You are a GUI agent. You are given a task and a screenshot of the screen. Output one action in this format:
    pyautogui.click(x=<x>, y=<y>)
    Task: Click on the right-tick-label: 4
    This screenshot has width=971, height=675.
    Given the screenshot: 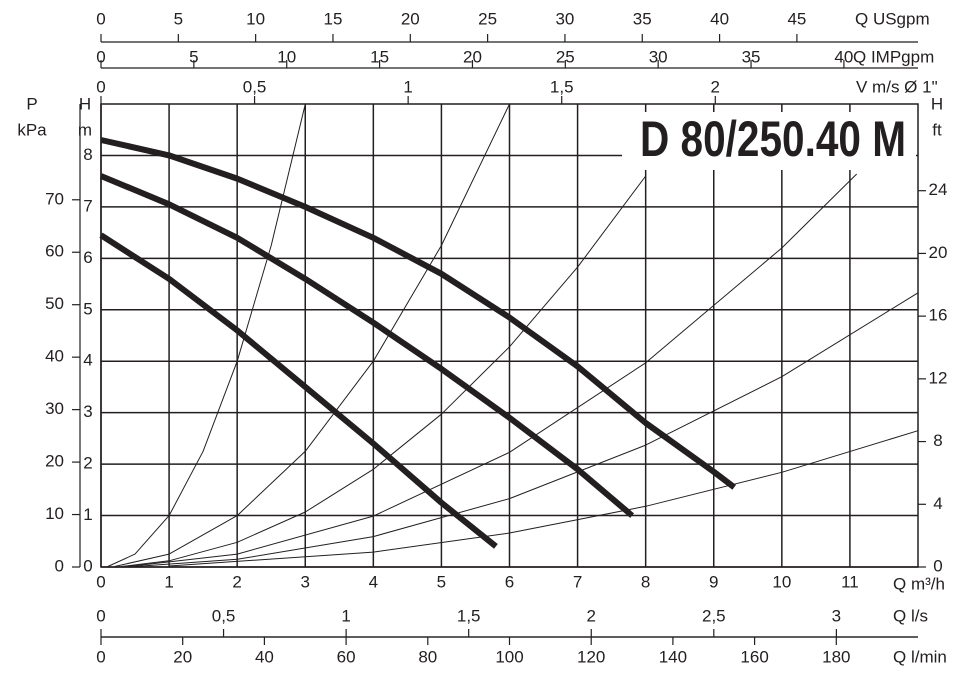 What is the action you would take?
    pyautogui.click(x=937, y=503)
    